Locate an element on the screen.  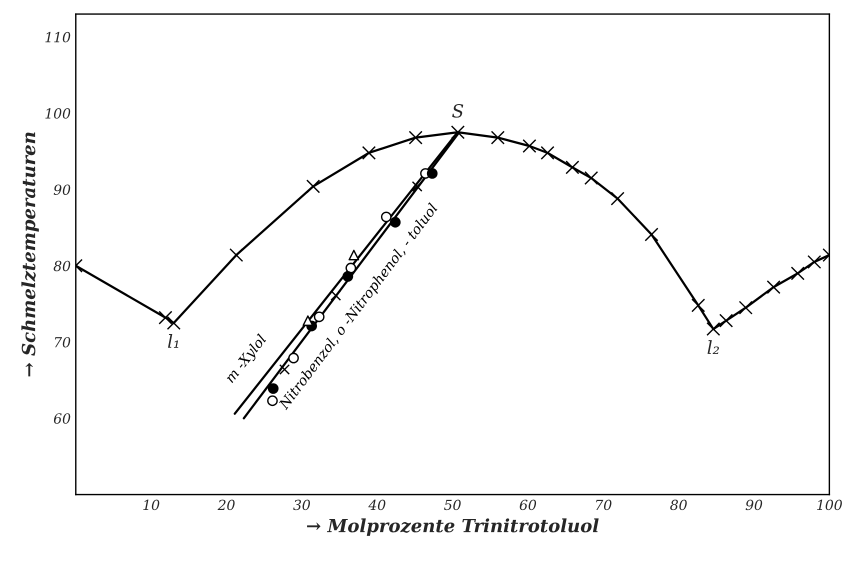
annotation: l₁ is located at coordinates (173, 341).